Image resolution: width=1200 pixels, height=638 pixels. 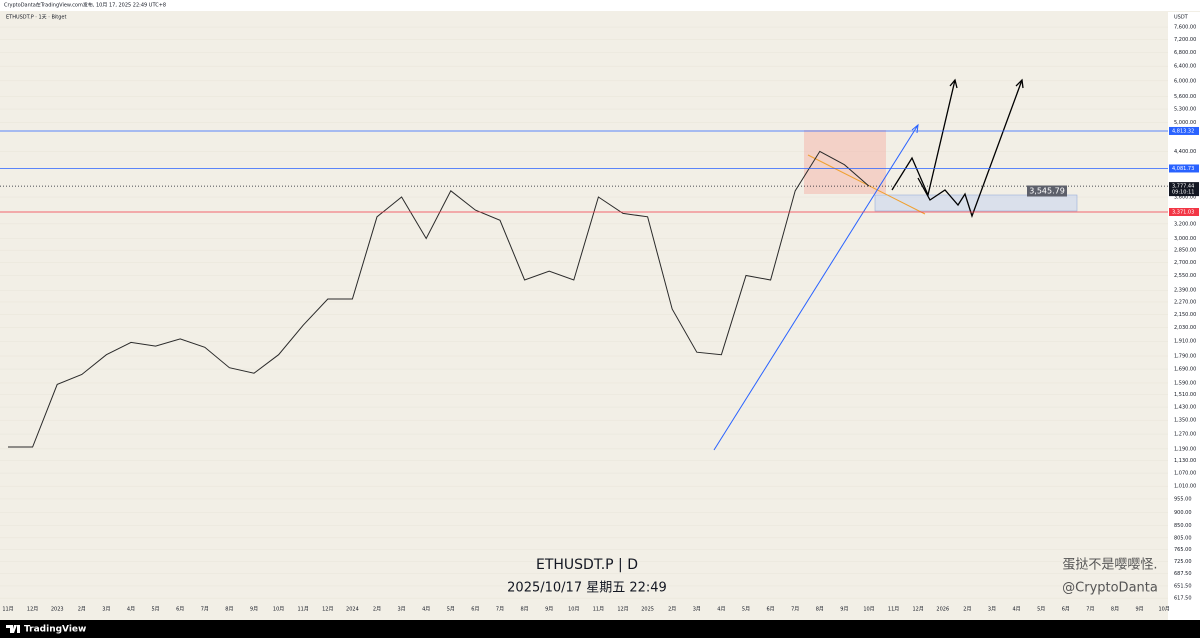 What do you see at coordinates (845, 162) in the screenshot?
I see `range-box` at bounding box center [845, 162].